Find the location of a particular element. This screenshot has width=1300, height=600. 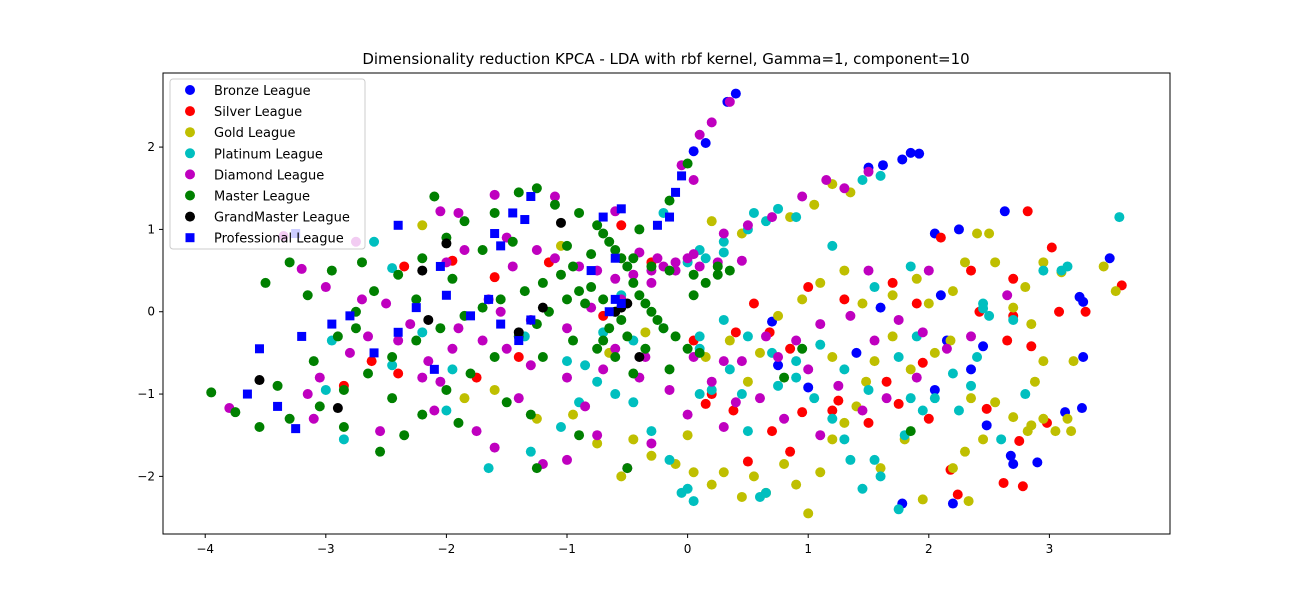

legend-label: Bronze League is located at coordinates (262, 91).